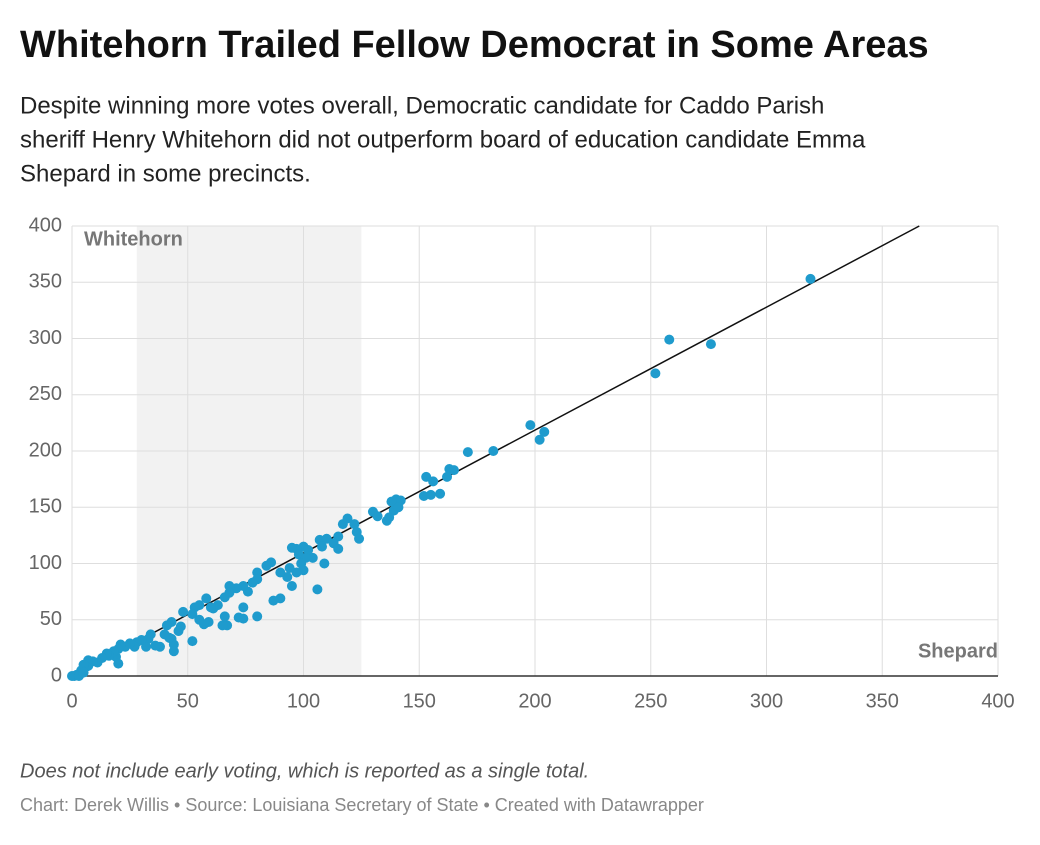 The image size is (1040, 845). I want to click on y-tick-label: 150, so click(45, 507).